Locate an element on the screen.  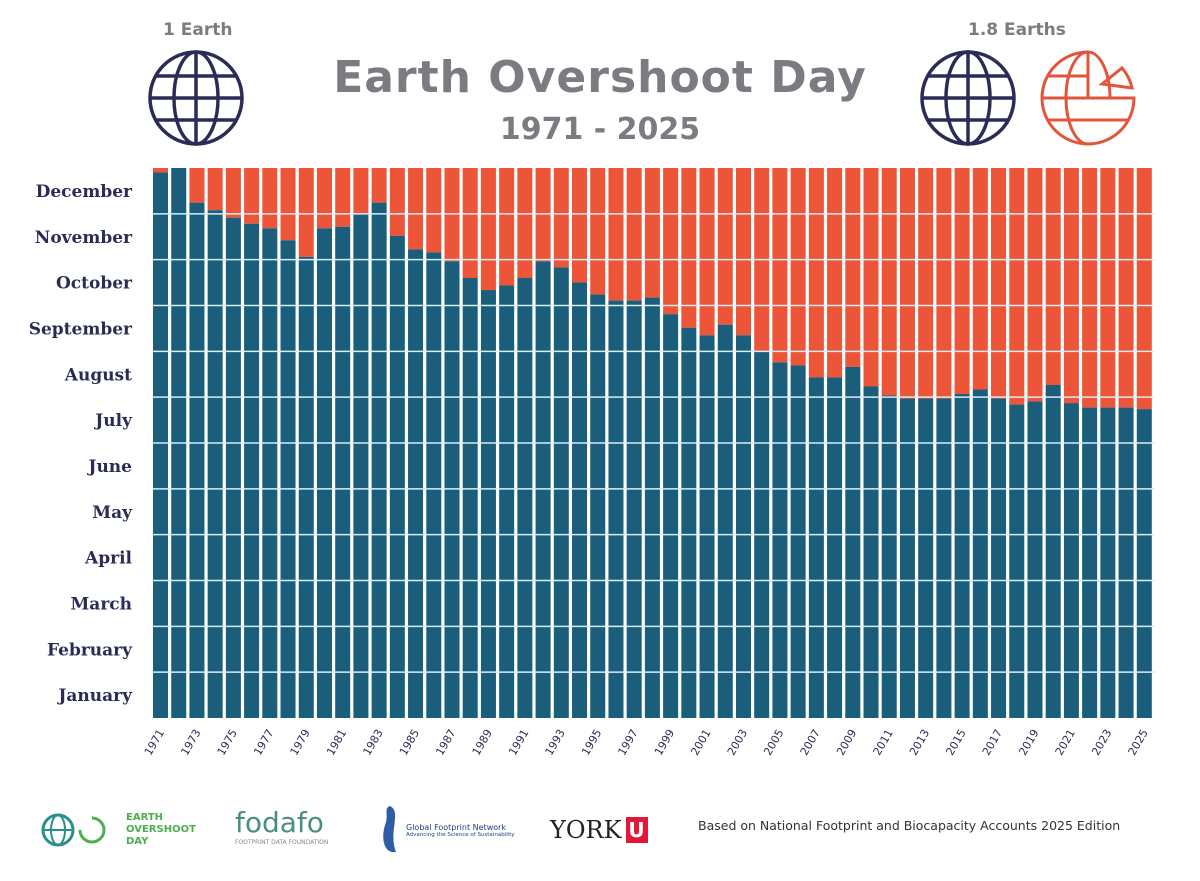
bar-2005 is located at coordinates (780, 540).